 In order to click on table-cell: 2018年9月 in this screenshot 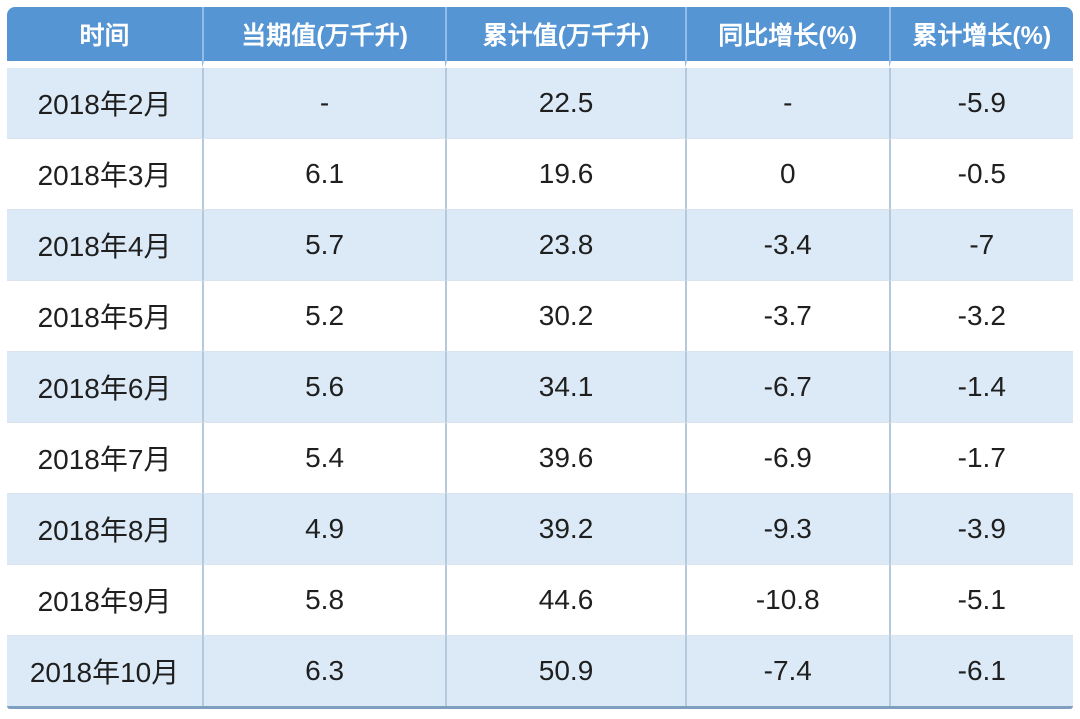, I will do `click(105, 600)`.